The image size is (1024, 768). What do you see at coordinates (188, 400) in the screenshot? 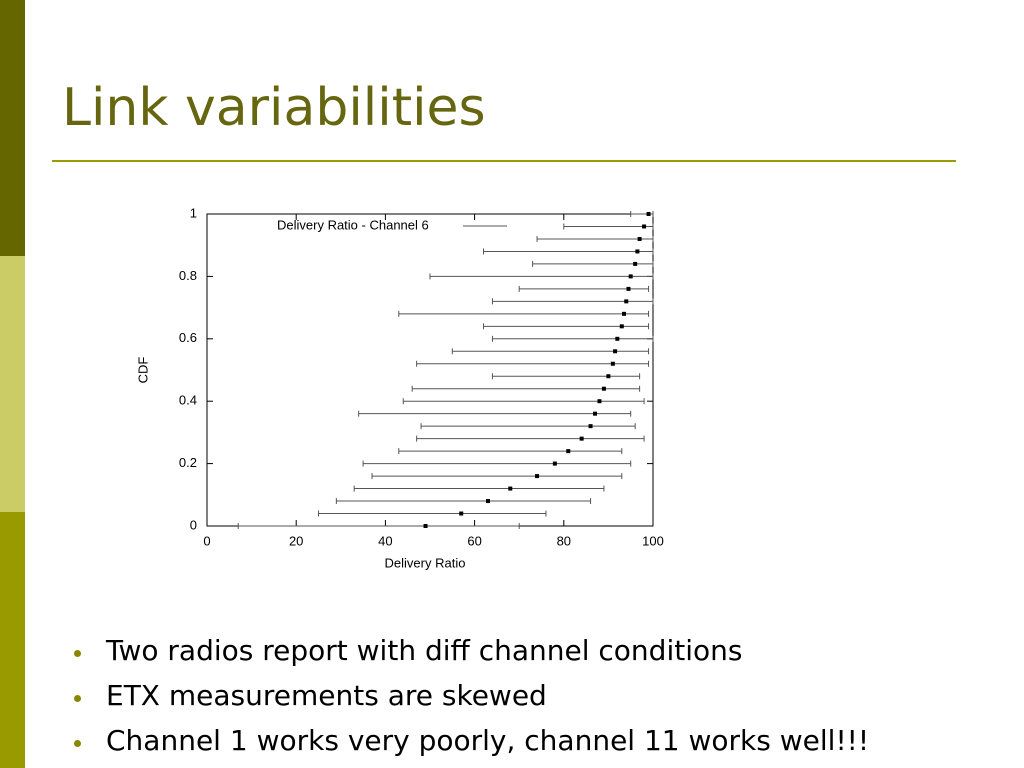
I see `y-tick-label: 0.4` at bounding box center [188, 400].